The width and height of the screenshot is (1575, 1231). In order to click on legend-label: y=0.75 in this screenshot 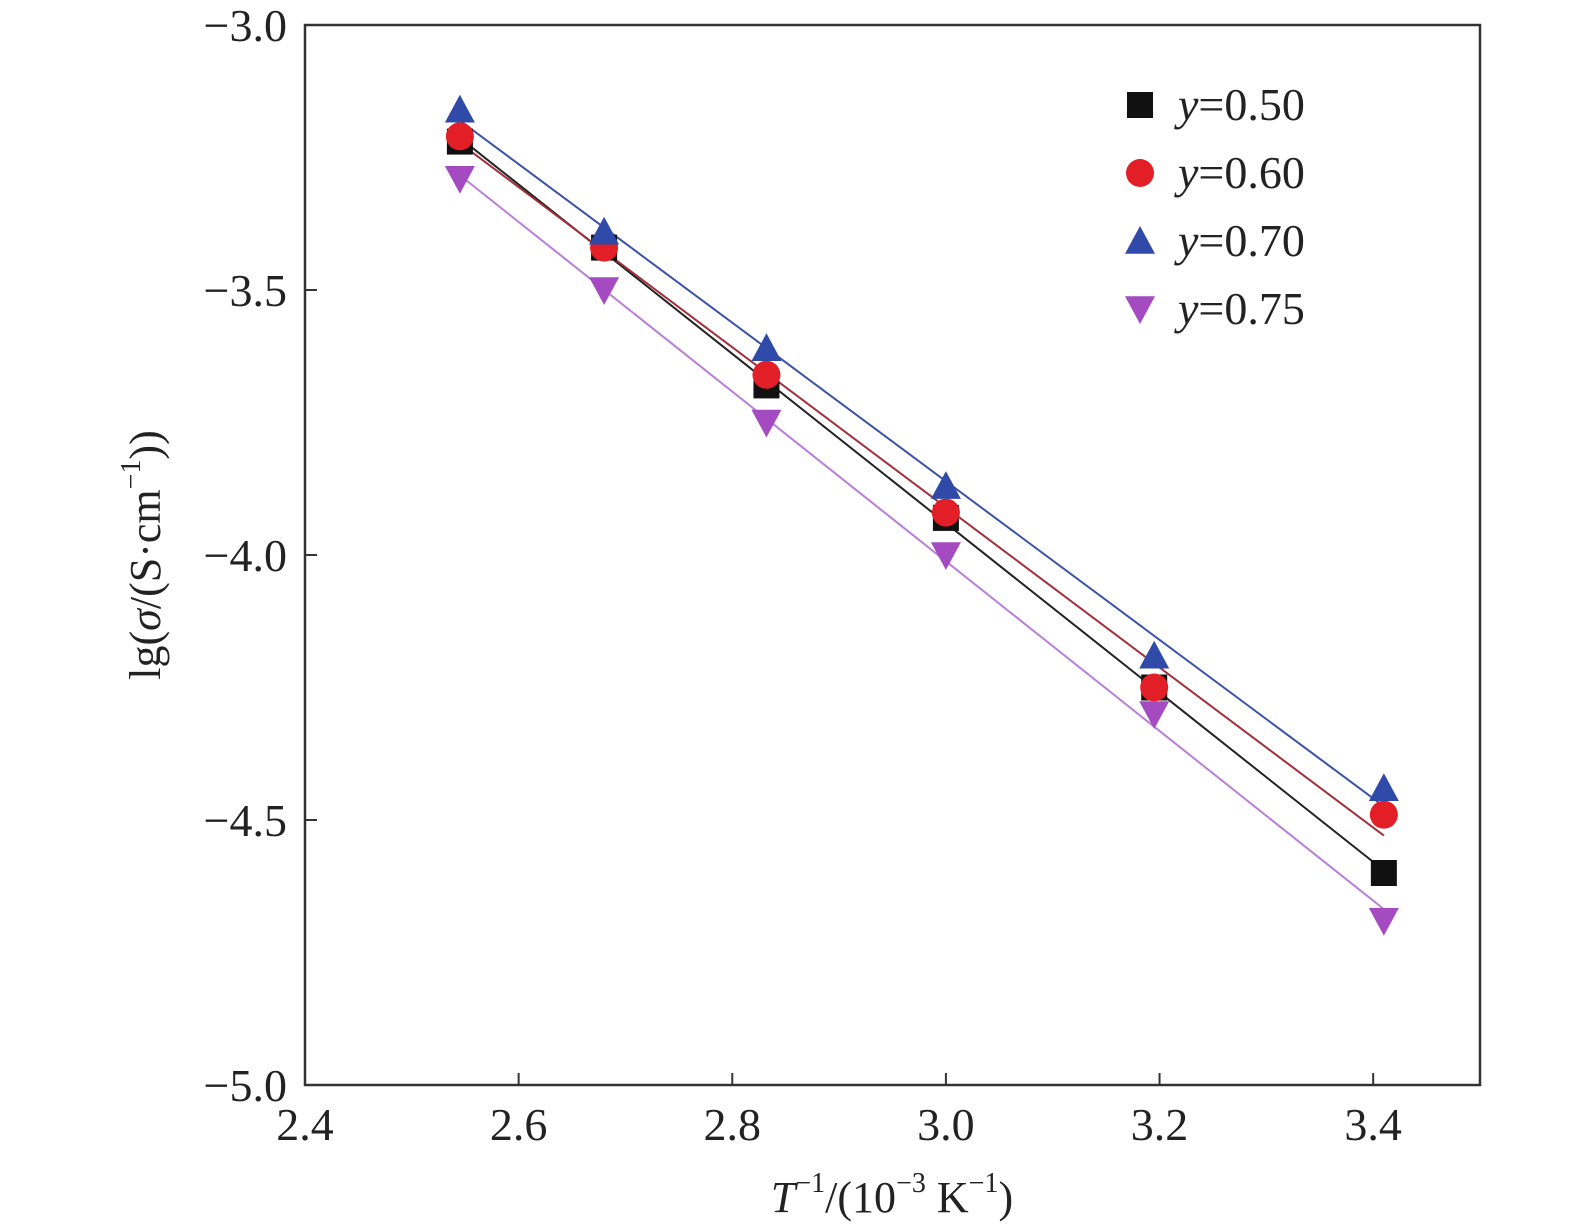, I will do `click(1239, 308)`.